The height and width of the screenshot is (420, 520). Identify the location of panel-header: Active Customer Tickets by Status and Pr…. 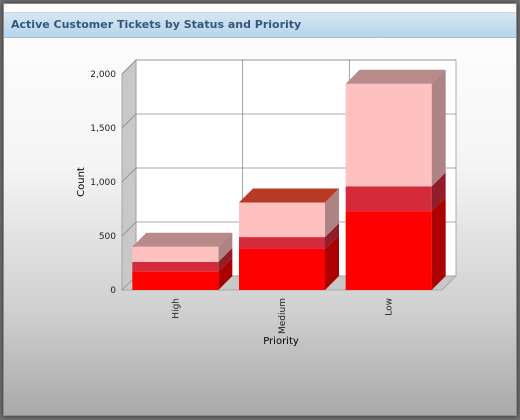
(260, 25).